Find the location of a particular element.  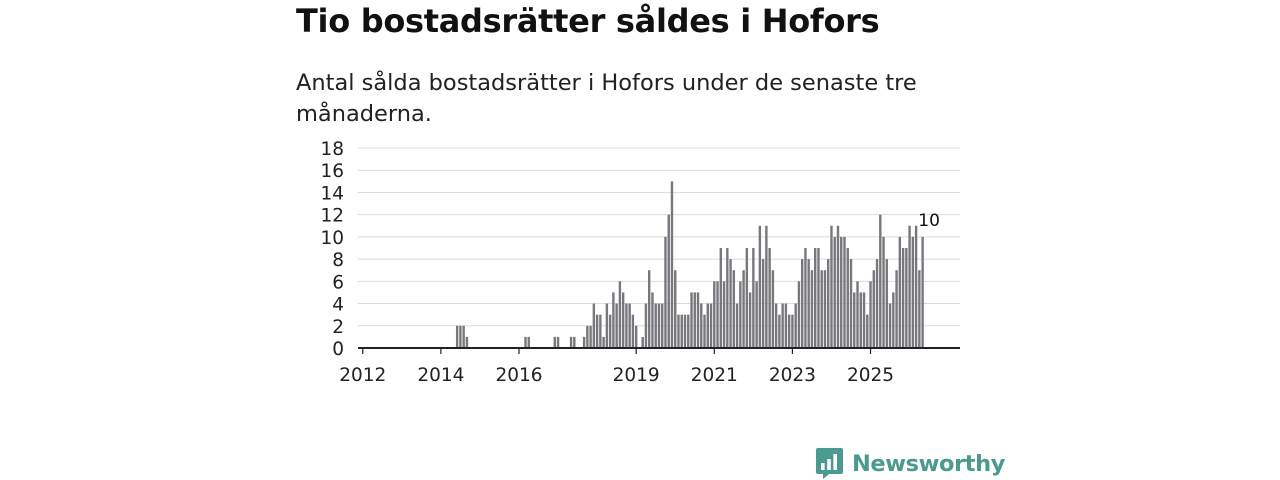

newsworthy-logo: Newsworthy is located at coordinates (910, 463).